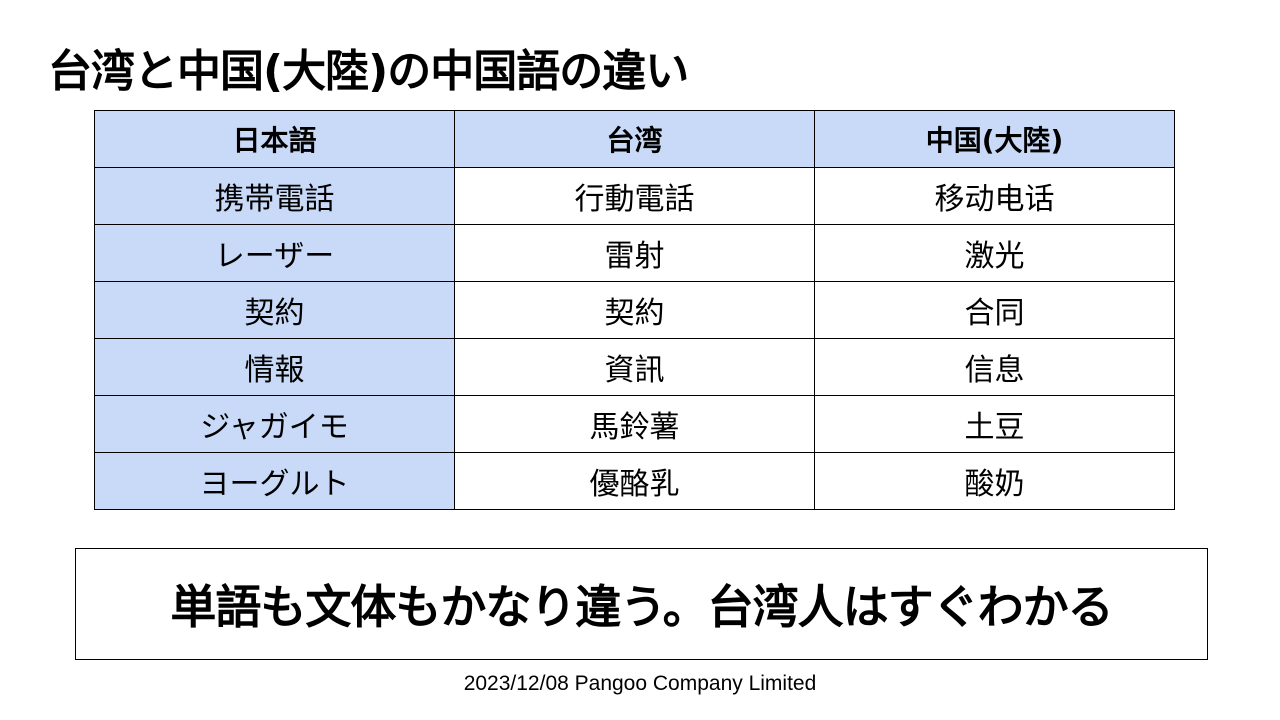 The width and height of the screenshot is (1280, 720). Describe the element at coordinates (994, 253) in the screenshot. I see `cell-china: 激光` at that location.